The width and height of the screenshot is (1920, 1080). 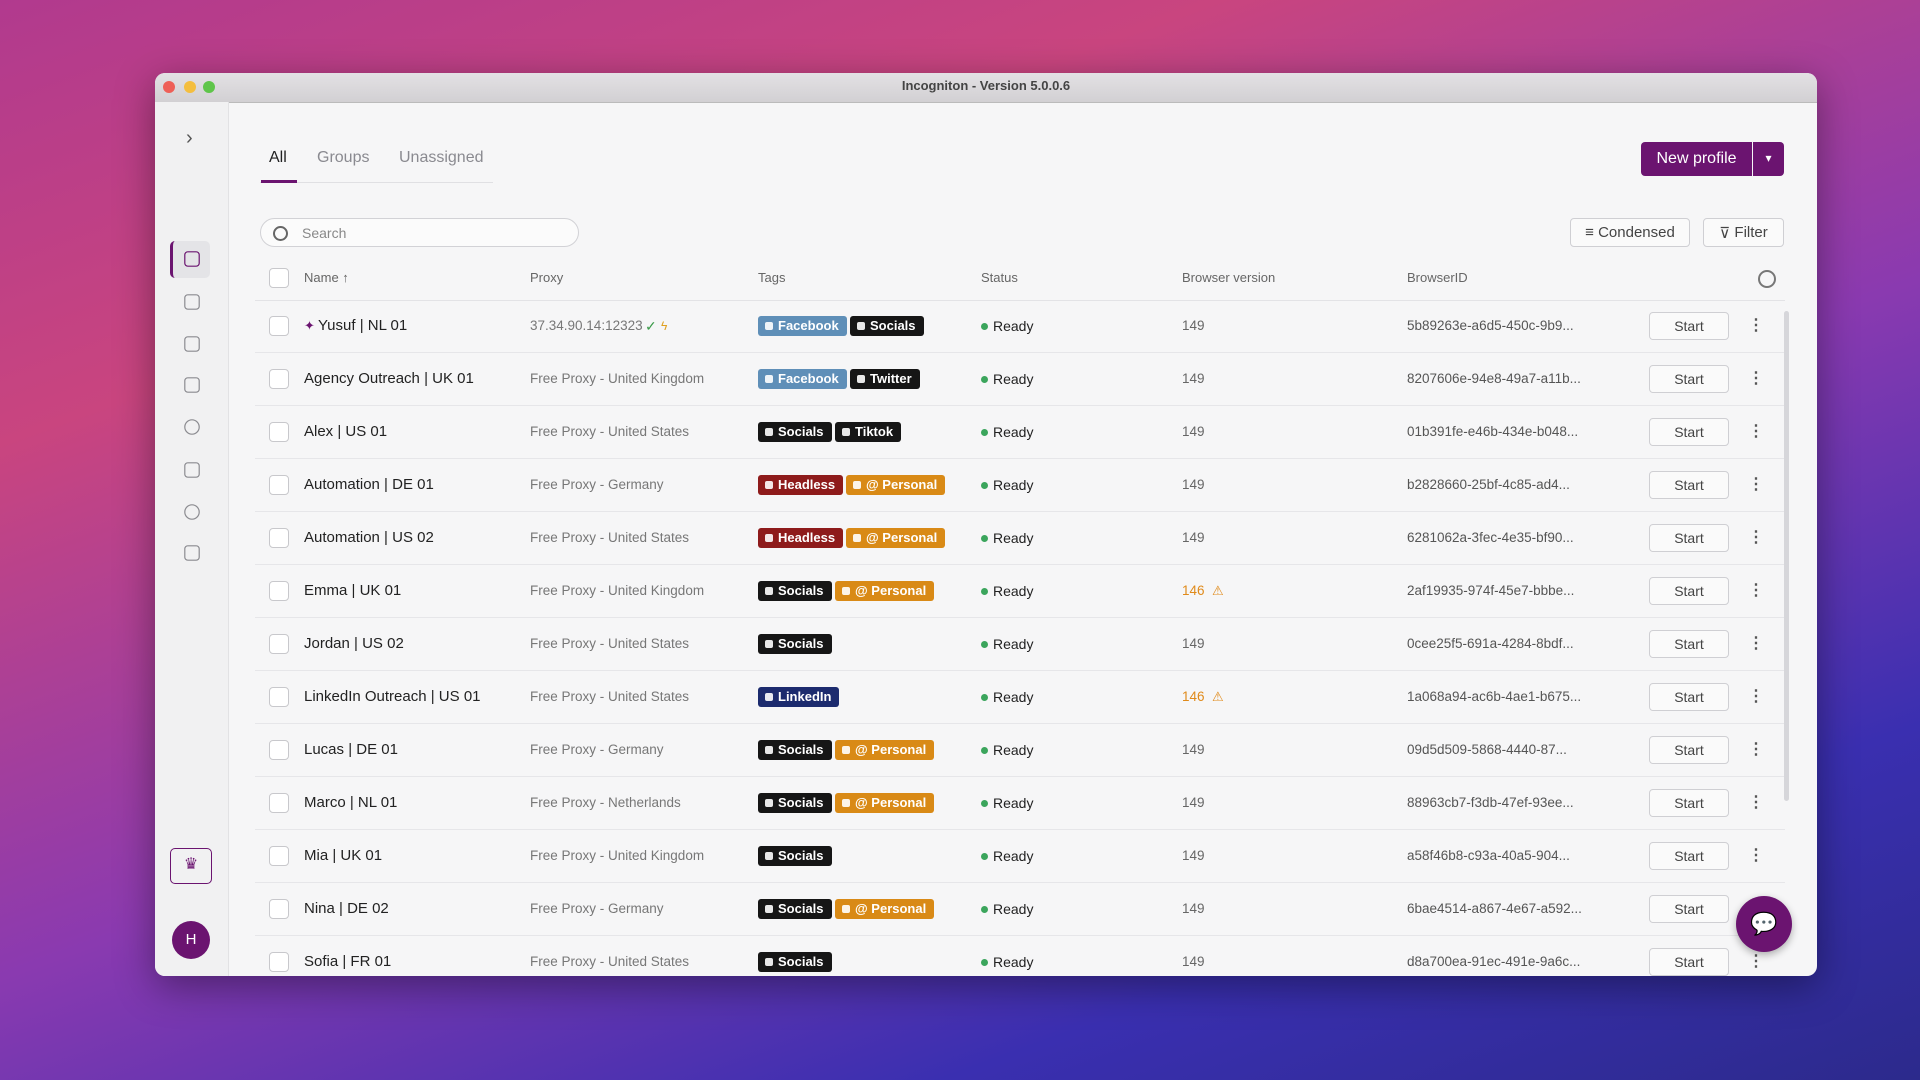 What do you see at coordinates (279, 278) in the screenshot?
I see `select-all` at bounding box center [279, 278].